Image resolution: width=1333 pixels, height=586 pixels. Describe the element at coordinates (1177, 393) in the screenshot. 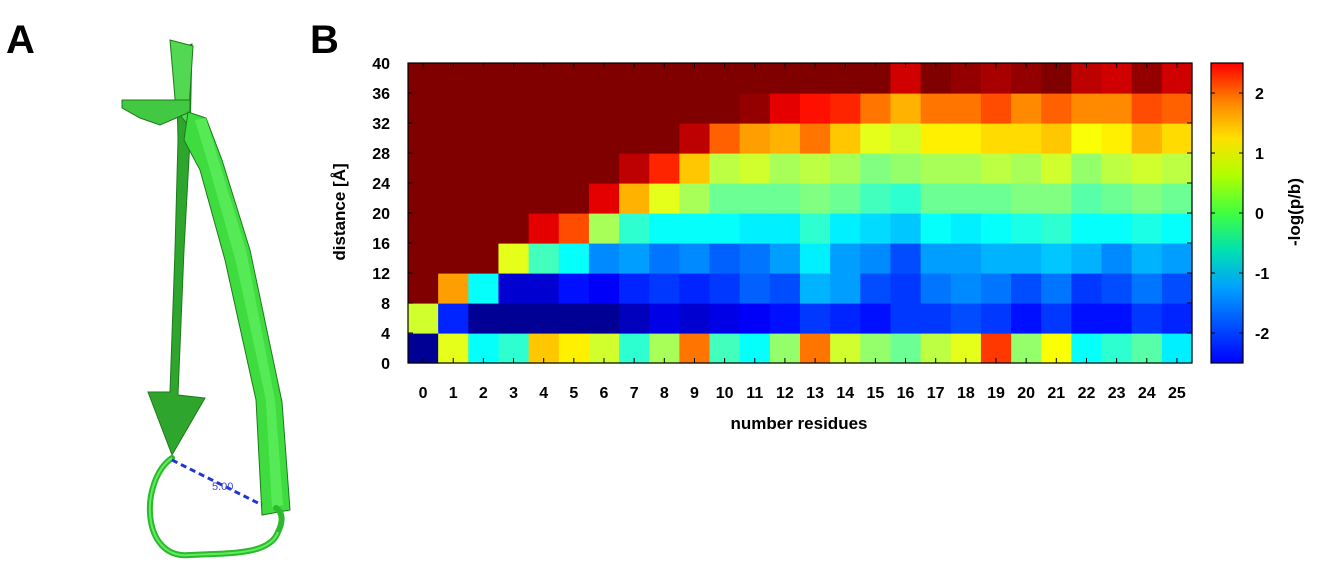

I see `x-tick-label: 25` at that location.